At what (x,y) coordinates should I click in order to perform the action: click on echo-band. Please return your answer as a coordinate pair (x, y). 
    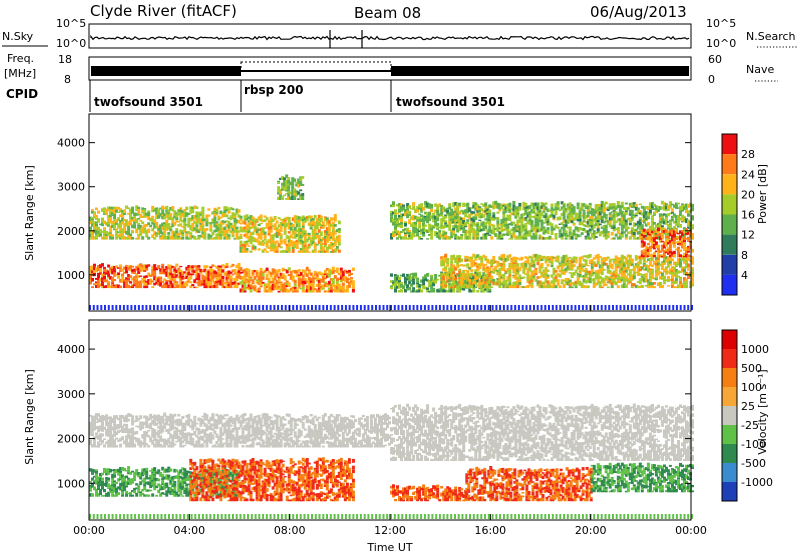
    Looking at the image, I should click on (290, 187).